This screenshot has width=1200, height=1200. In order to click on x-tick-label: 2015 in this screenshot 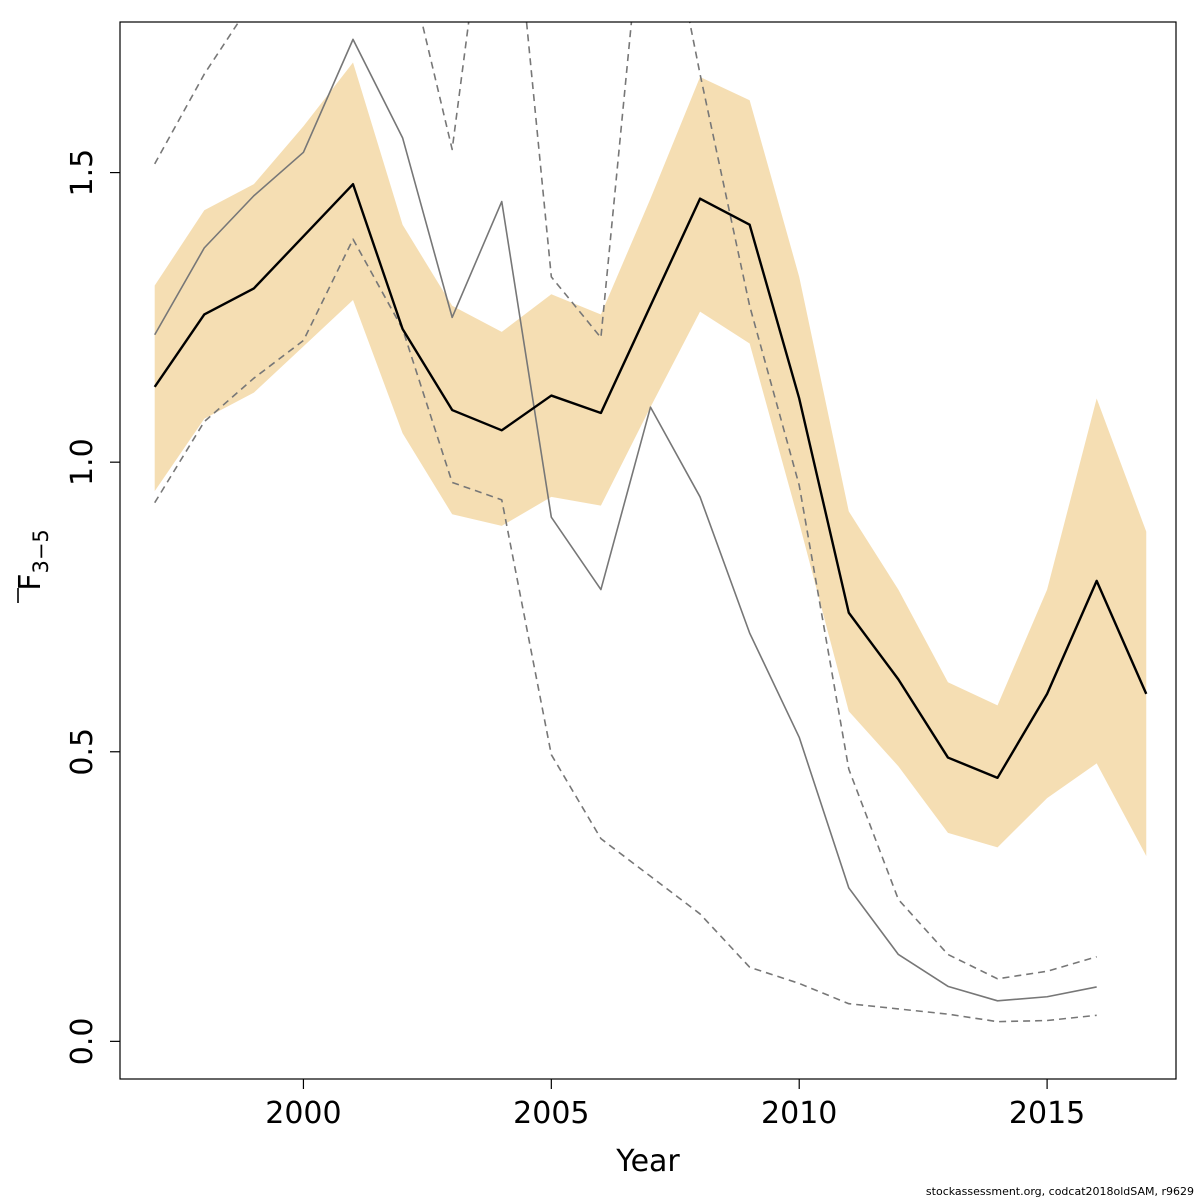, I will do `click(1047, 1113)`.